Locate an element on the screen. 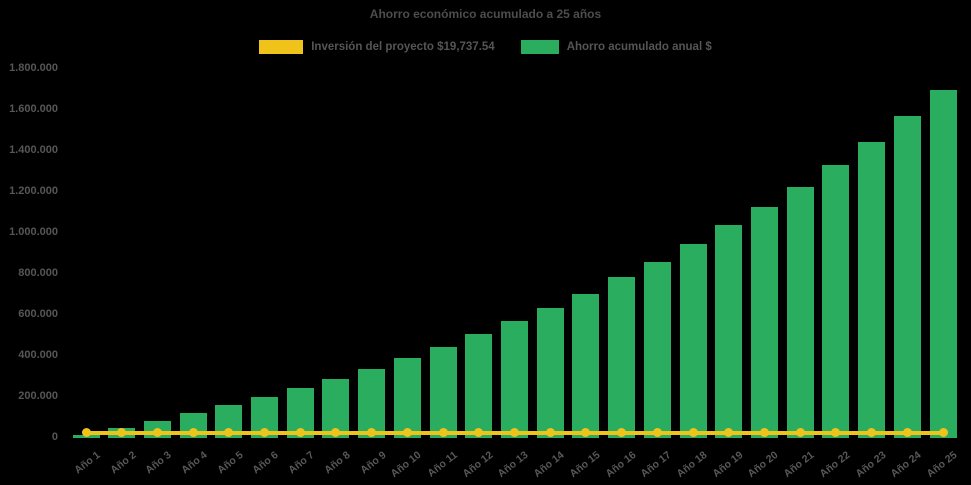 The height and width of the screenshot is (485, 971). y-axis-tick-label: 200.000 is located at coordinates (38, 396).